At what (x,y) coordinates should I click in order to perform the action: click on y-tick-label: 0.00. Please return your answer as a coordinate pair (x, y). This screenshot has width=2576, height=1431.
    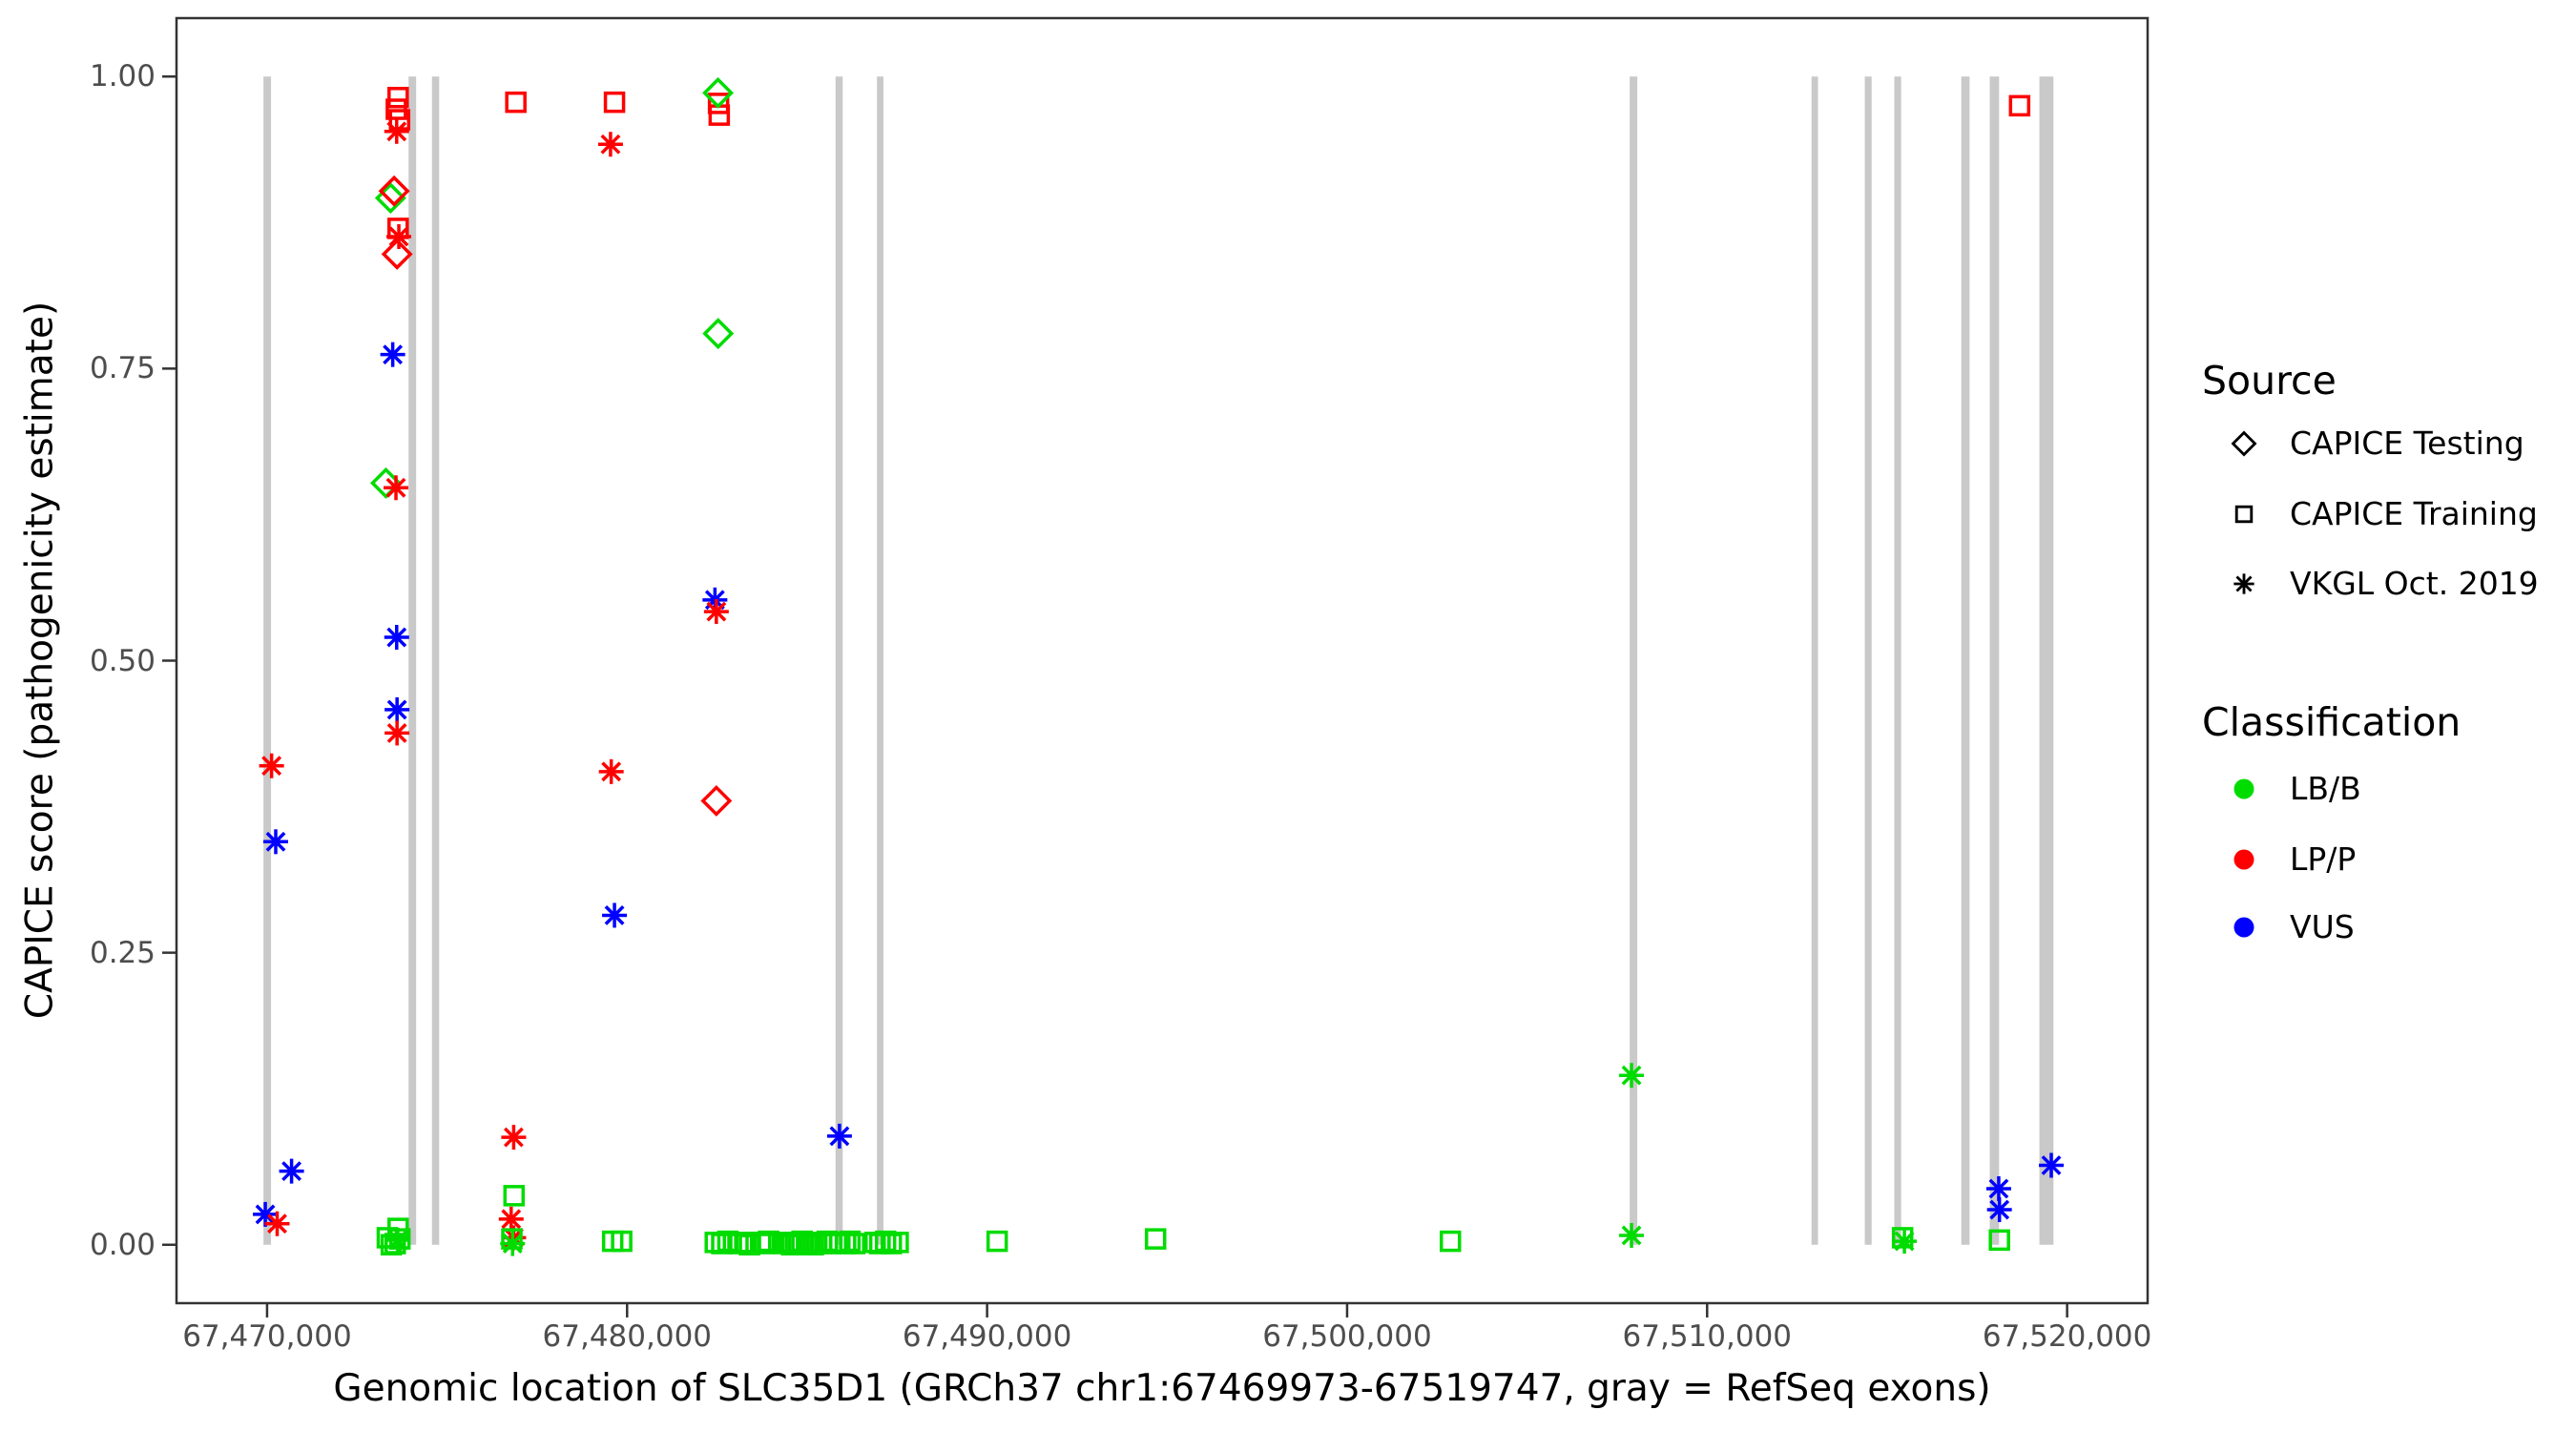
    Looking at the image, I should click on (122, 1244).